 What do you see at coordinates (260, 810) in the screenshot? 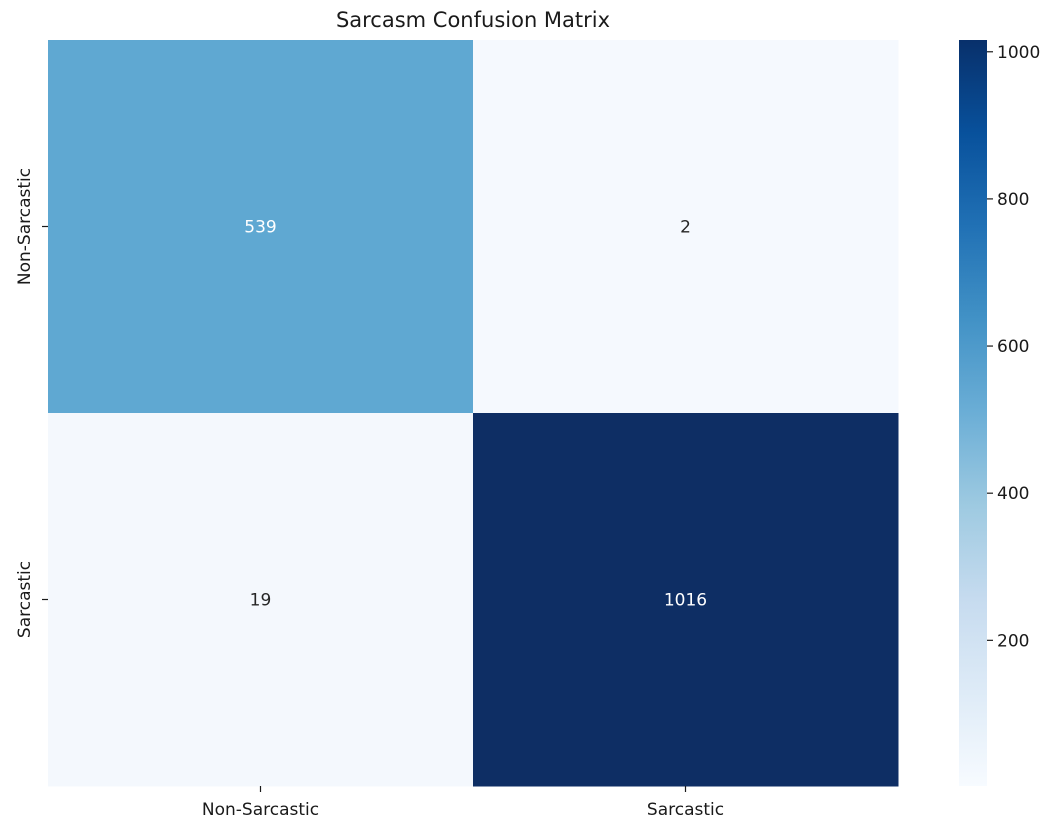
I see `x-tick-label: Non-Sarcastic` at bounding box center [260, 810].